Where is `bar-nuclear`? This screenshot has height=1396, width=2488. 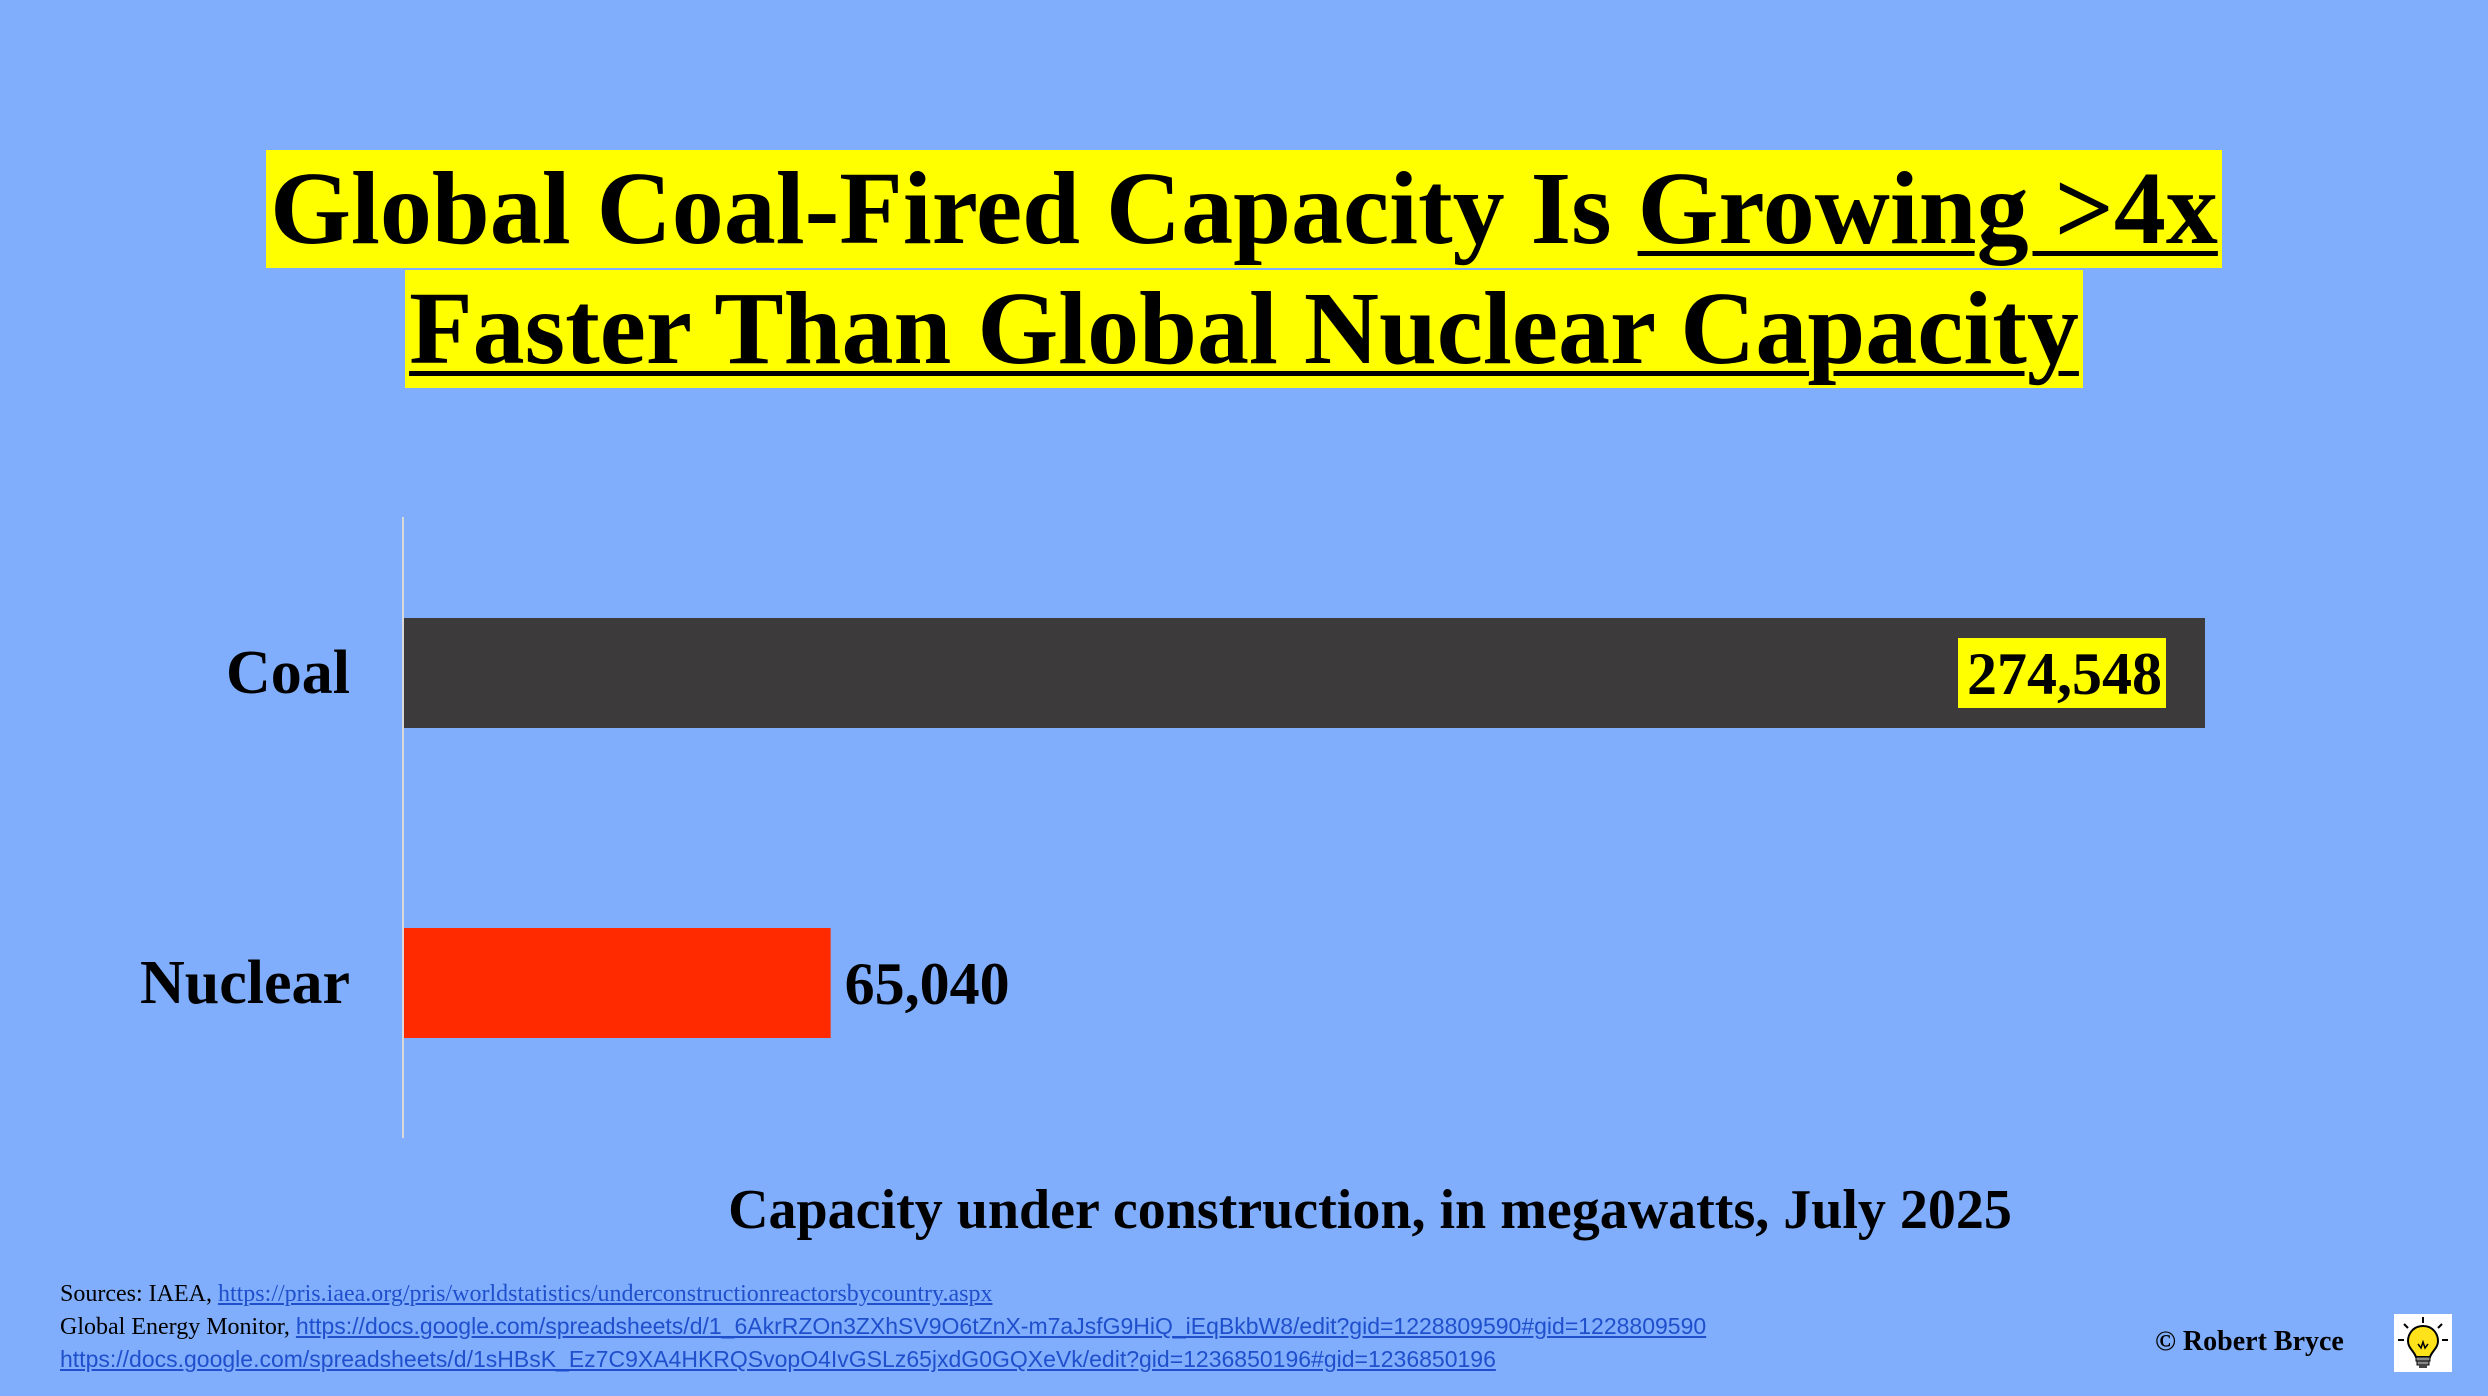 bar-nuclear is located at coordinates (617, 983).